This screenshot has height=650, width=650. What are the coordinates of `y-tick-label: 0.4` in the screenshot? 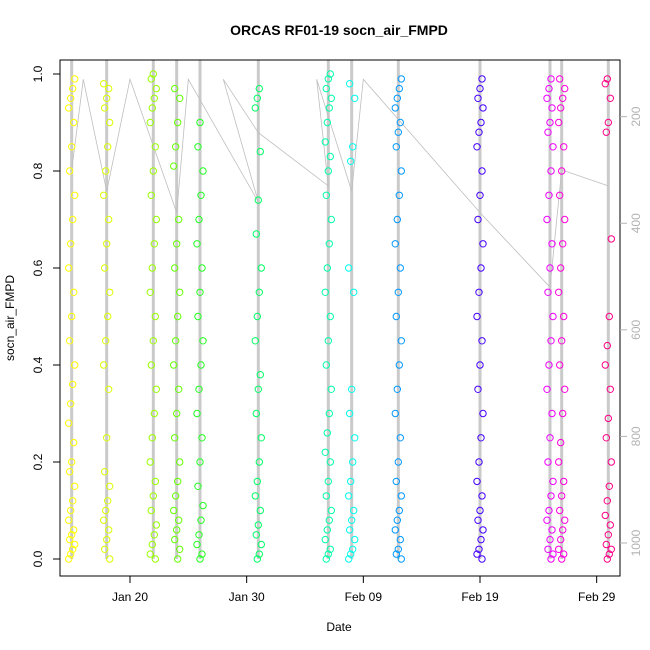 It's located at (38, 364).